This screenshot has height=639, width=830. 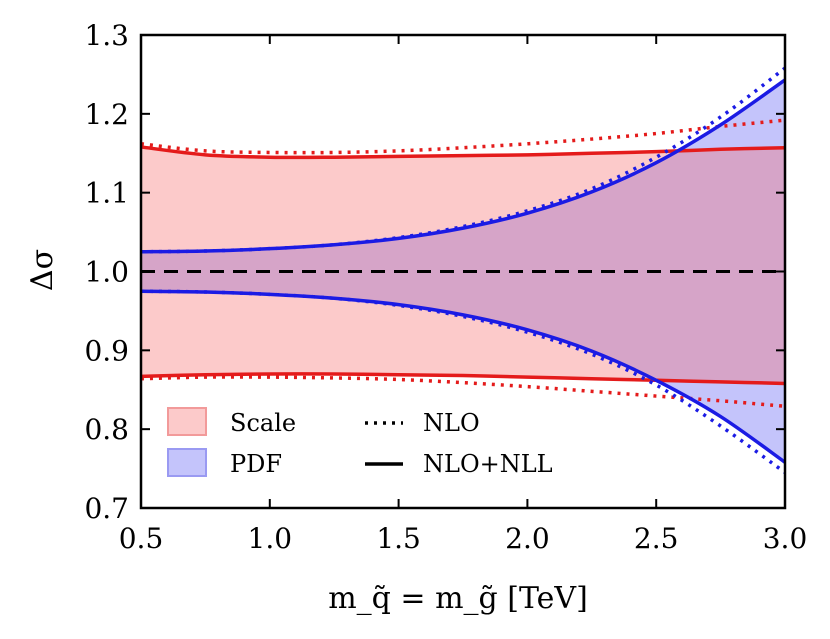 I want to click on x-tick-label: 1.5, so click(x=398, y=538).